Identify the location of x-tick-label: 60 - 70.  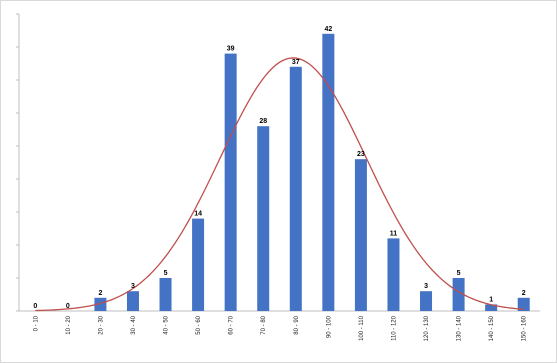
(232, 324).